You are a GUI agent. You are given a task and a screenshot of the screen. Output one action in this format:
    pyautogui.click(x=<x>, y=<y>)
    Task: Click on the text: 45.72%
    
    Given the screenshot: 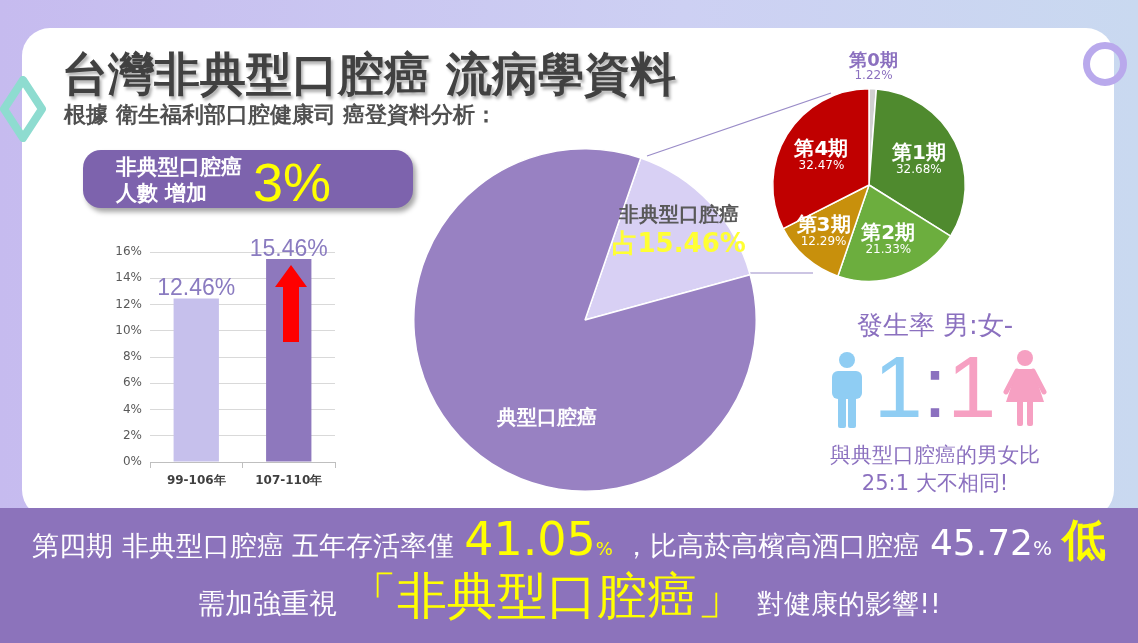 What is the action you would take?
    pyautogui.click(x=991, y=543)
    